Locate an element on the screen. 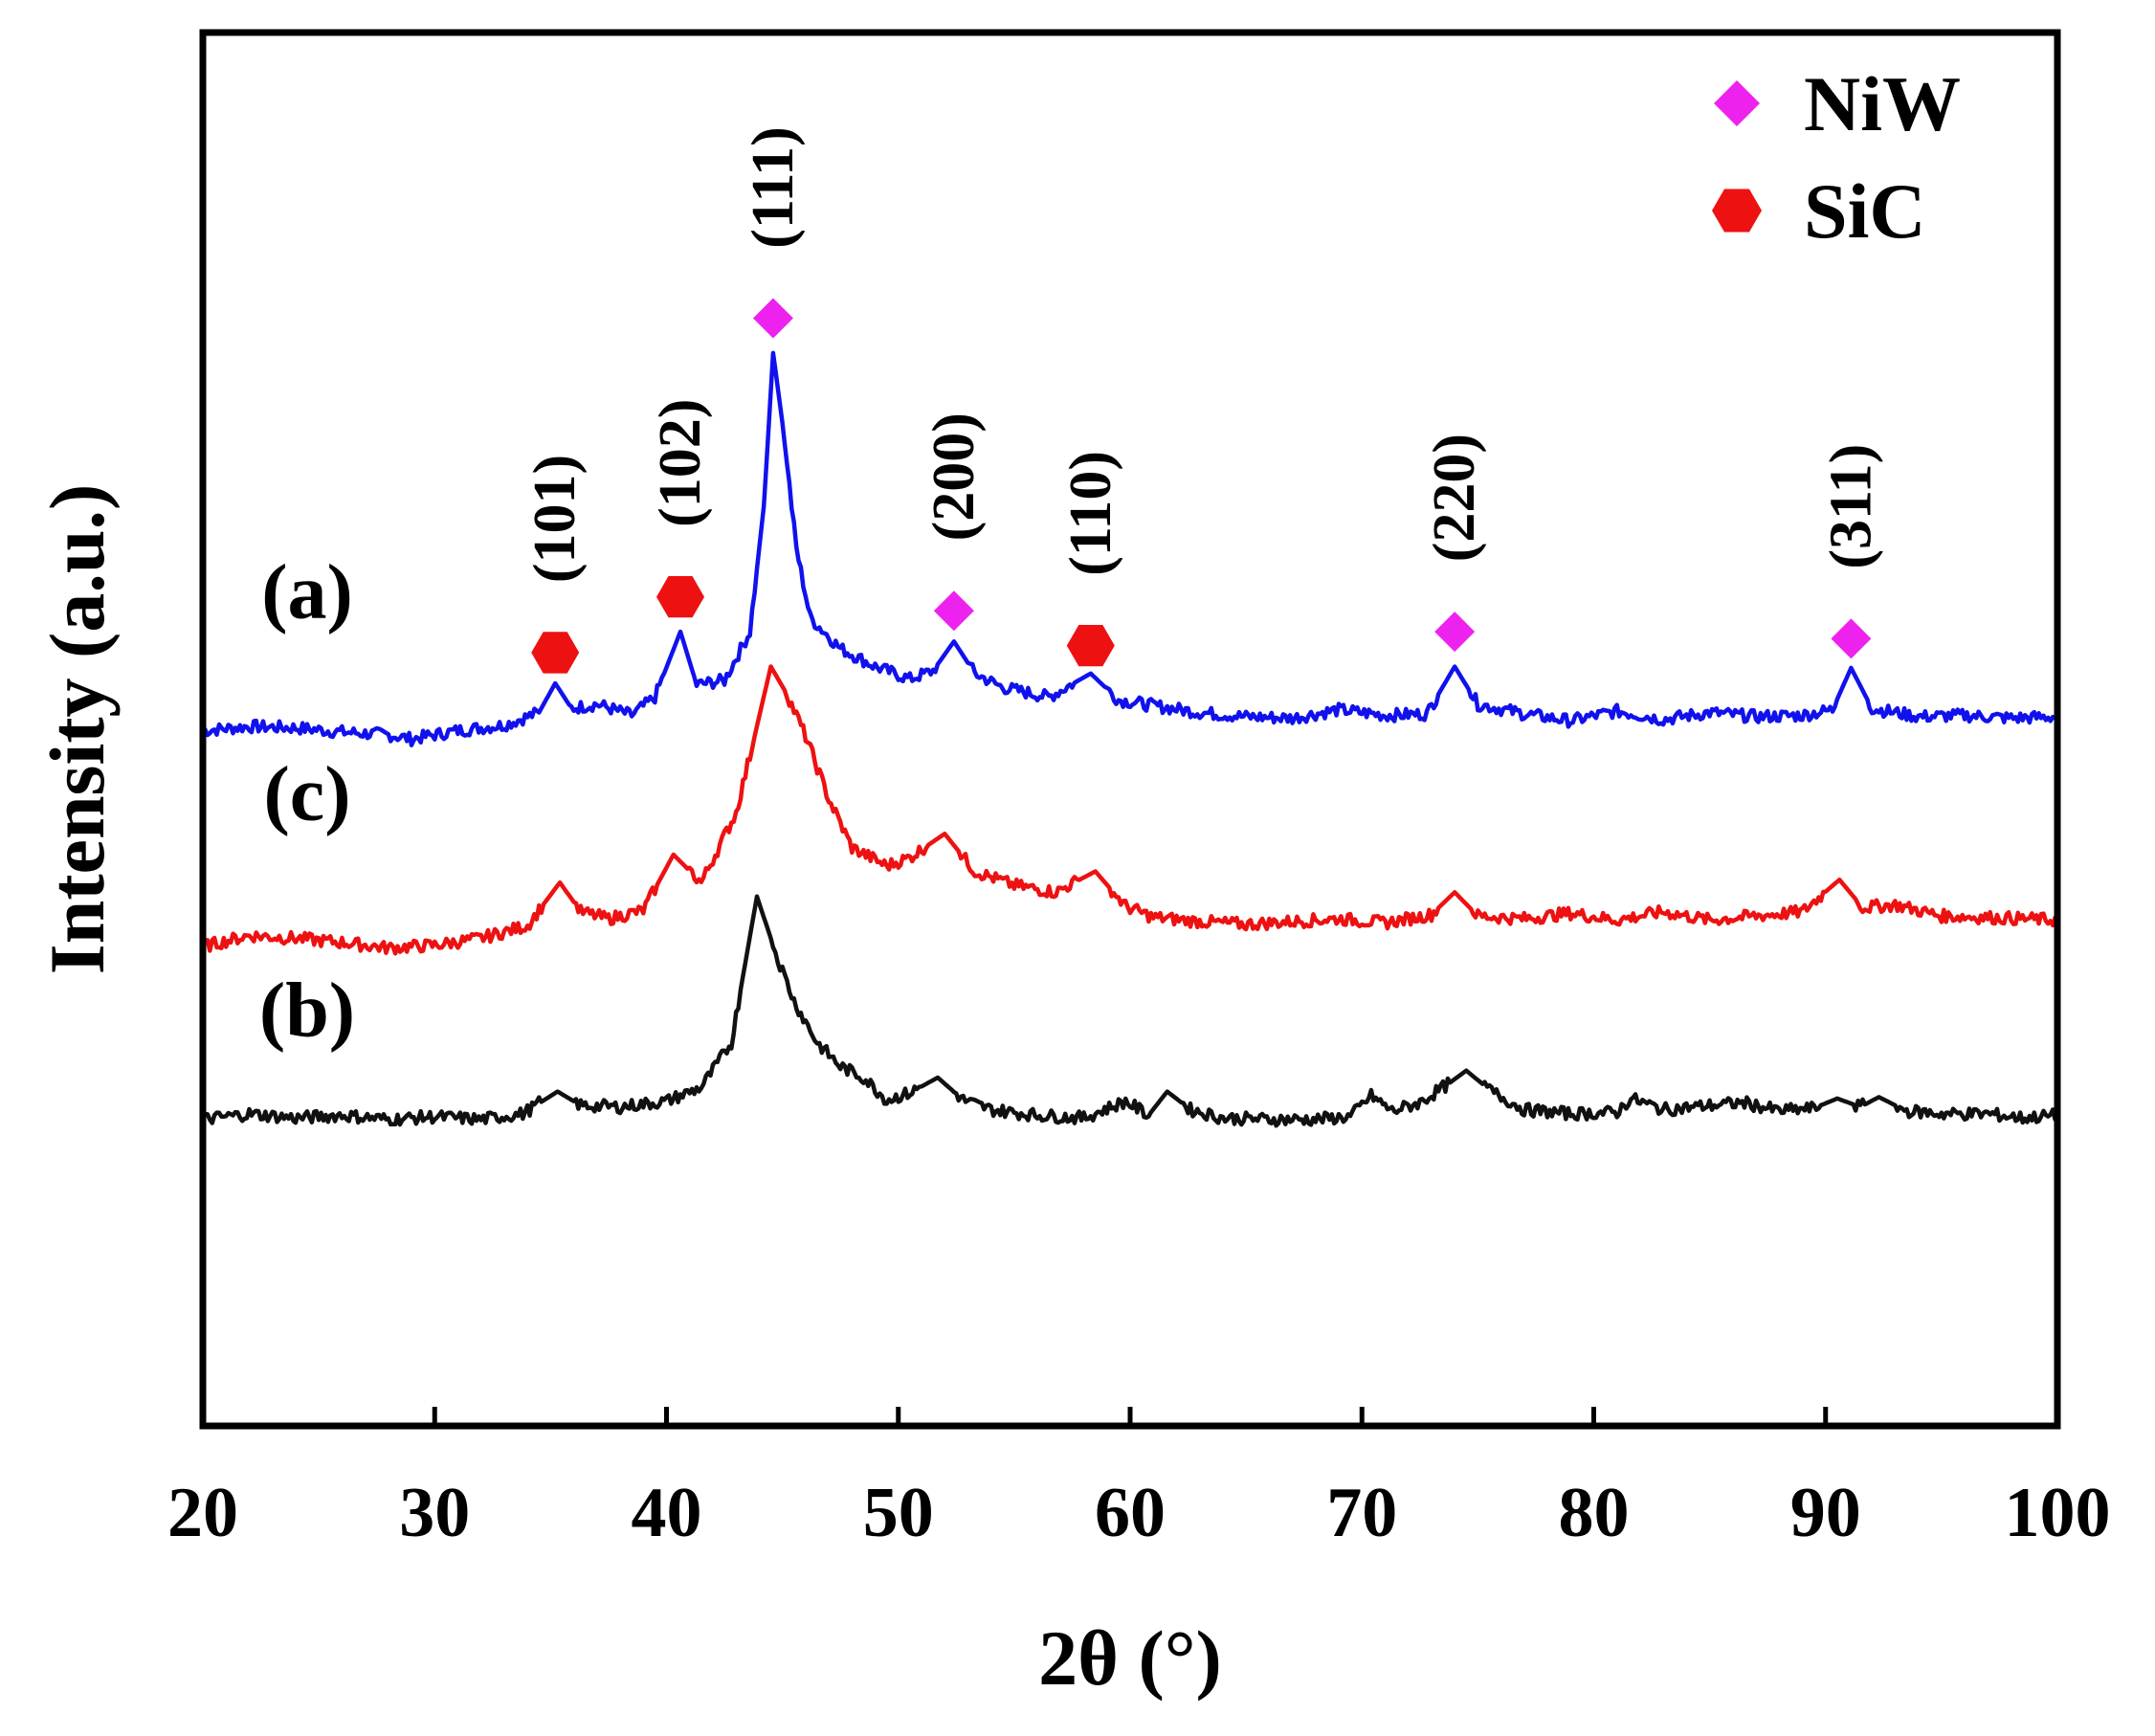 The image size is (2155, 1736). x-tick-label: 70 is located at coordinates (1361, 1513).